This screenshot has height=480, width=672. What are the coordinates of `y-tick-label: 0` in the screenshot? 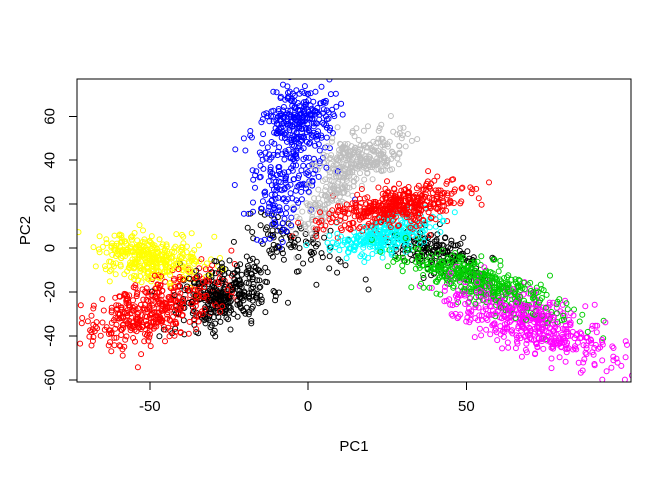 It's located at (49, 248).